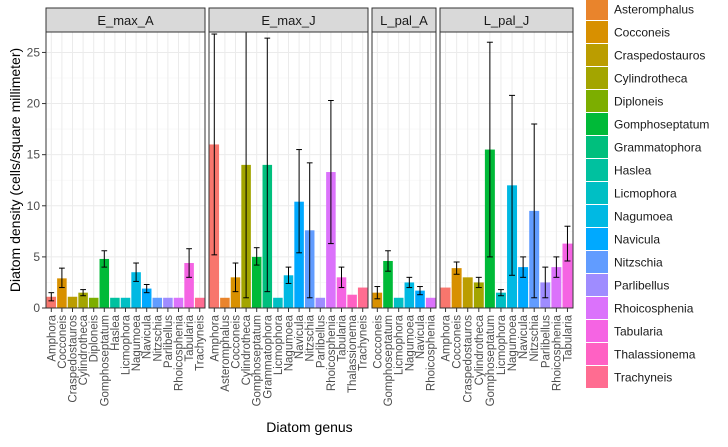  What do you see at coordinates (34, 52) in the screenshot?
I see `y-tick-label: 25` at bounding box center [34, 52].